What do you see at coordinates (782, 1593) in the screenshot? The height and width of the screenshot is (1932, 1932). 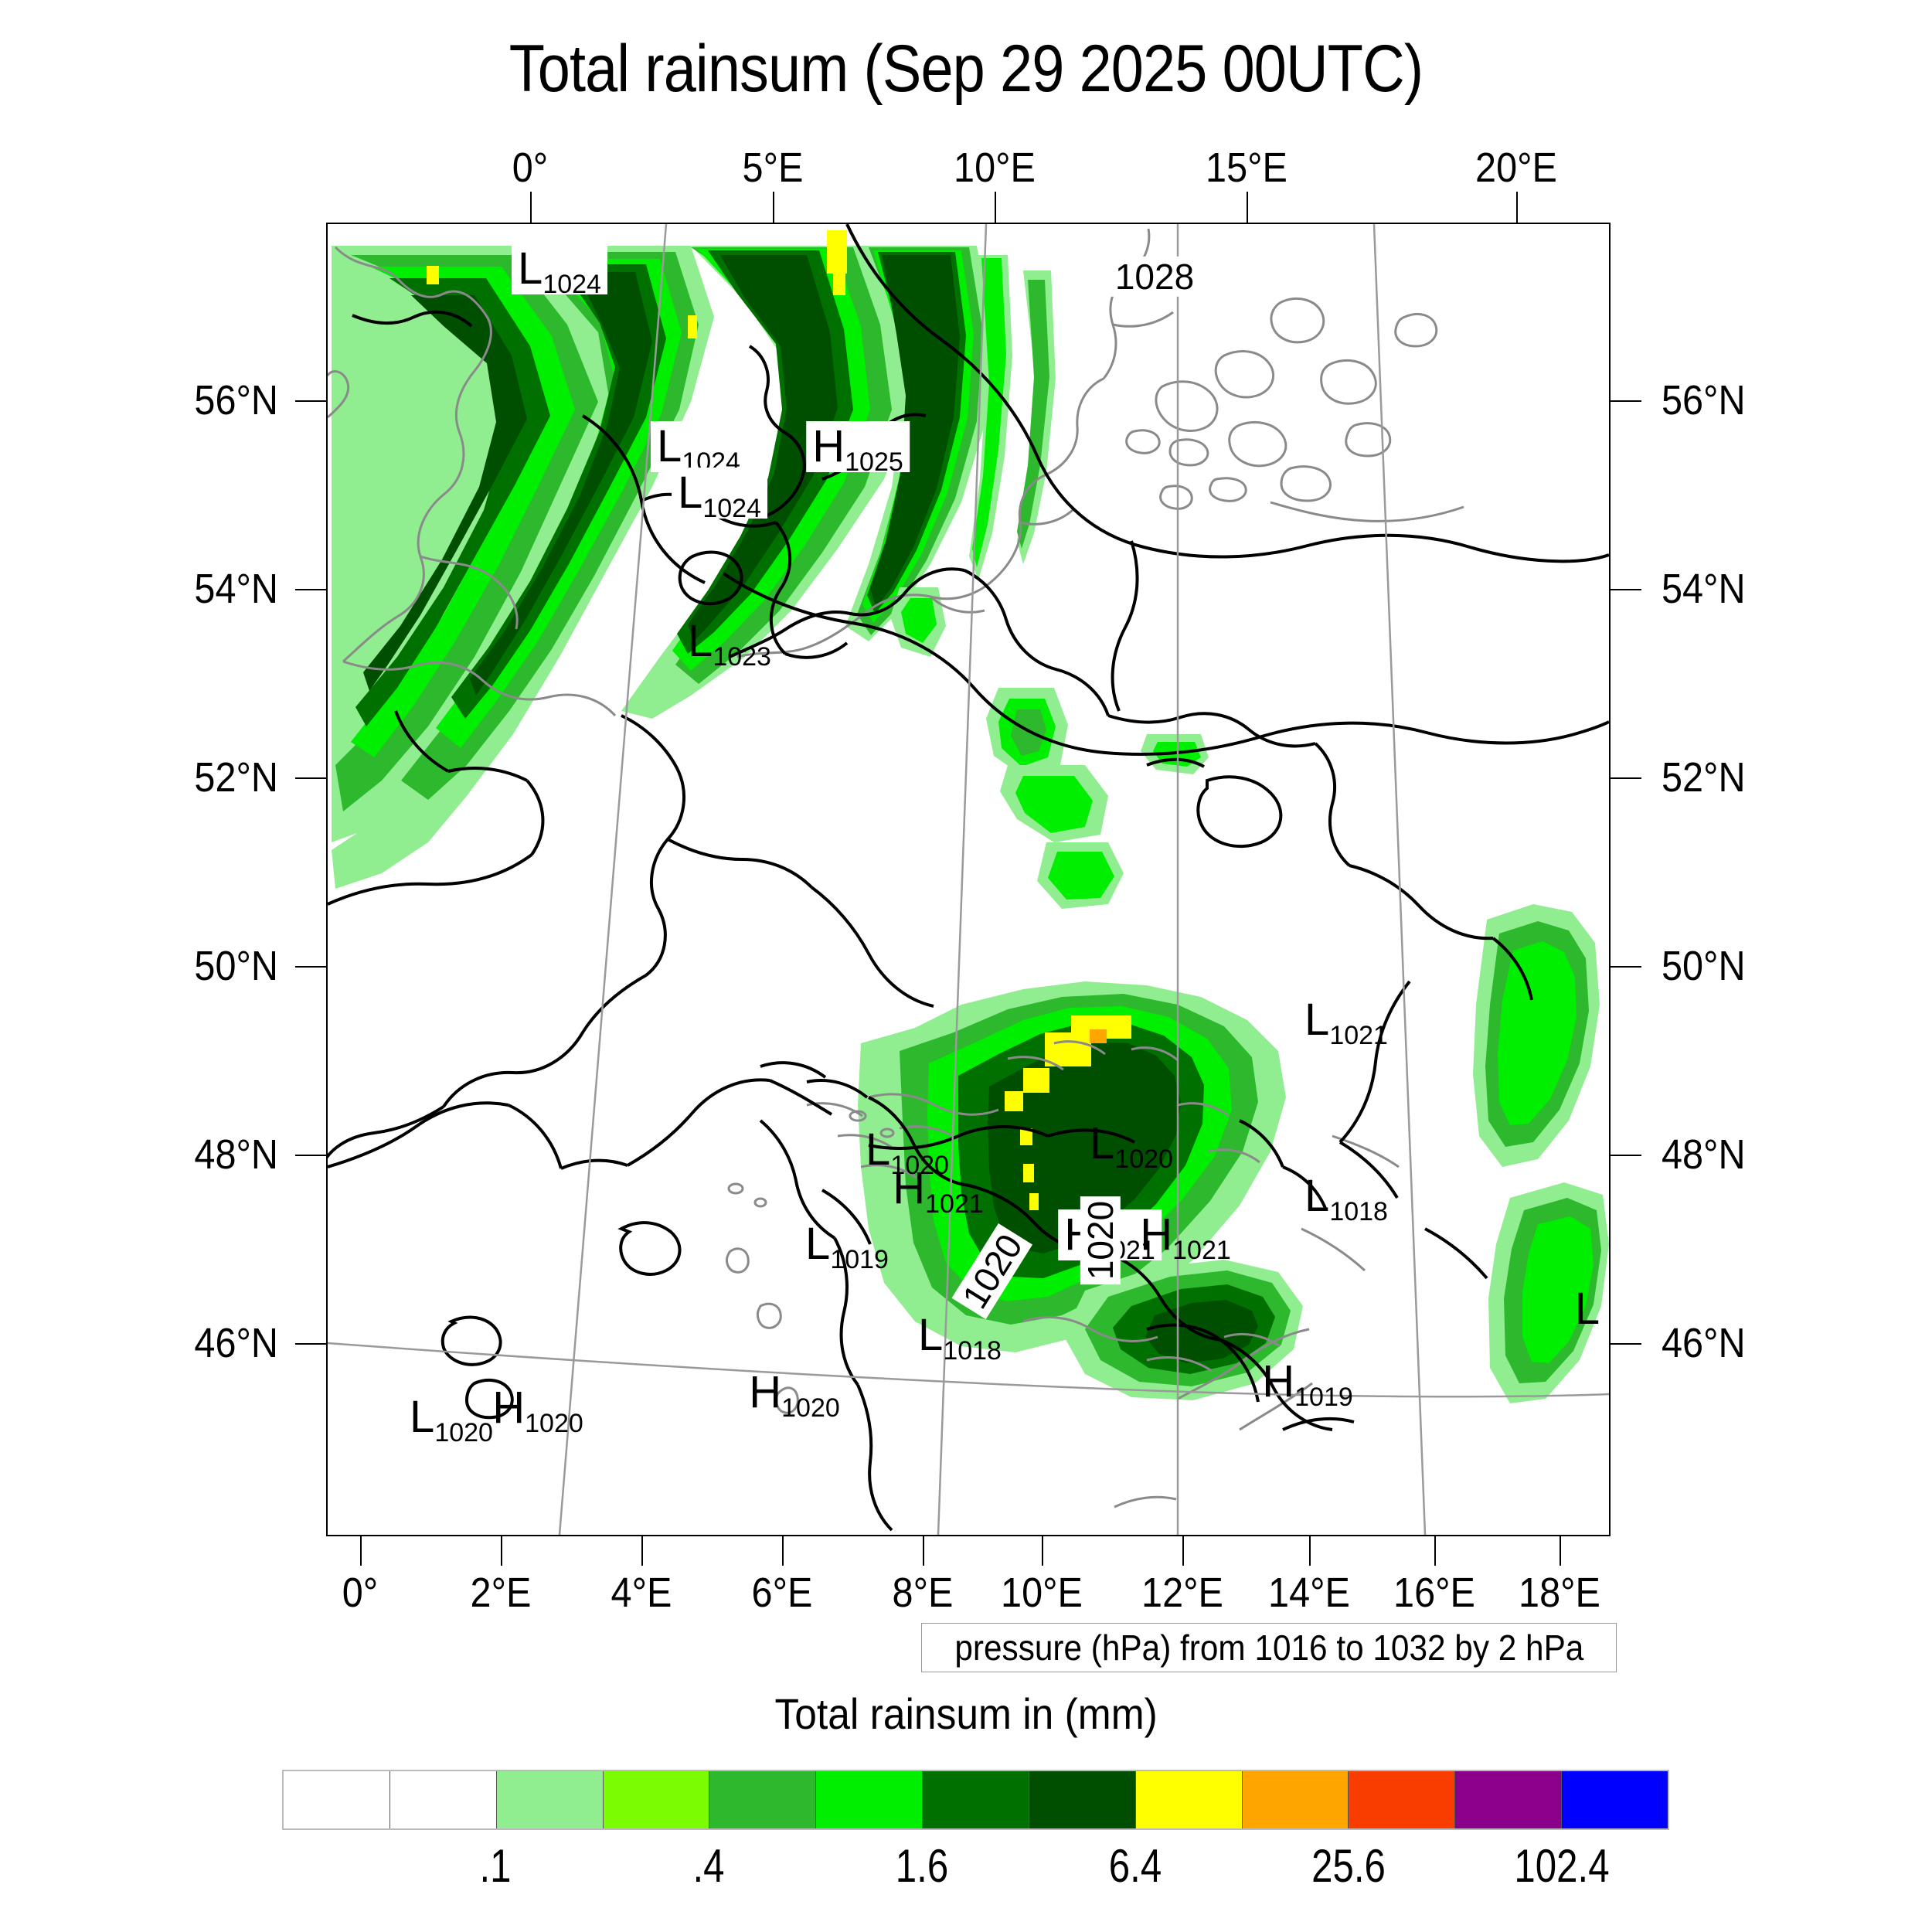 I see `tick-label-bottom-3: 6°E` at bounding box center [782, 1593].